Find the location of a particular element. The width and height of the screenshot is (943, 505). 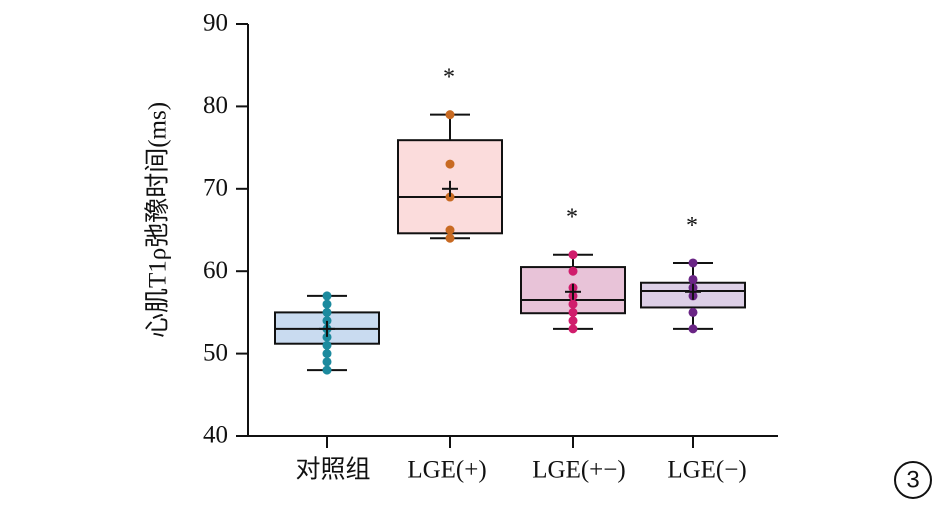

box-group is located at coordinates (327, 333).